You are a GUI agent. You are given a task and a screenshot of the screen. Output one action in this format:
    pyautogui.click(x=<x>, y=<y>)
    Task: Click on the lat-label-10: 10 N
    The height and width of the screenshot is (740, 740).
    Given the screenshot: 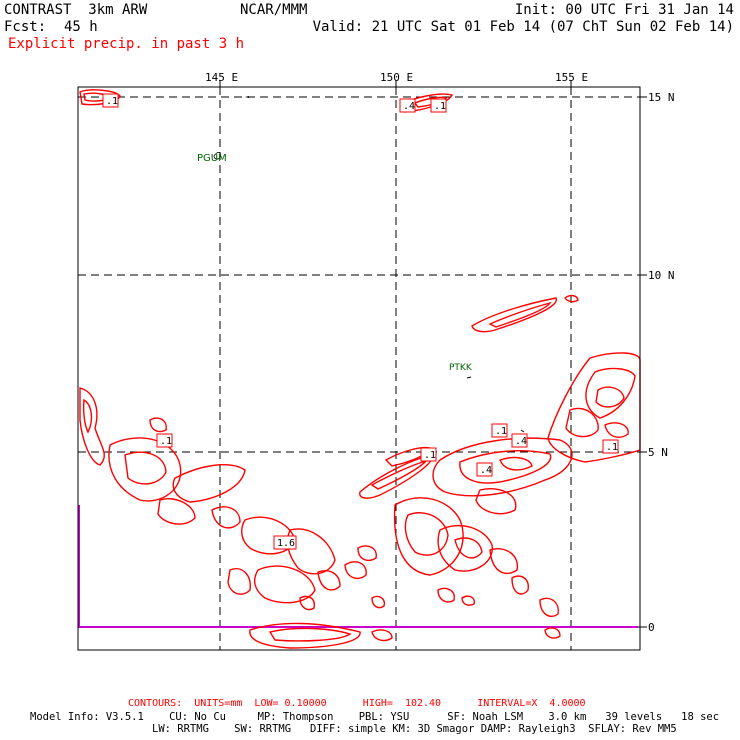 What is the action you would take?
    pyautogui.click(x=661, y=275)
    